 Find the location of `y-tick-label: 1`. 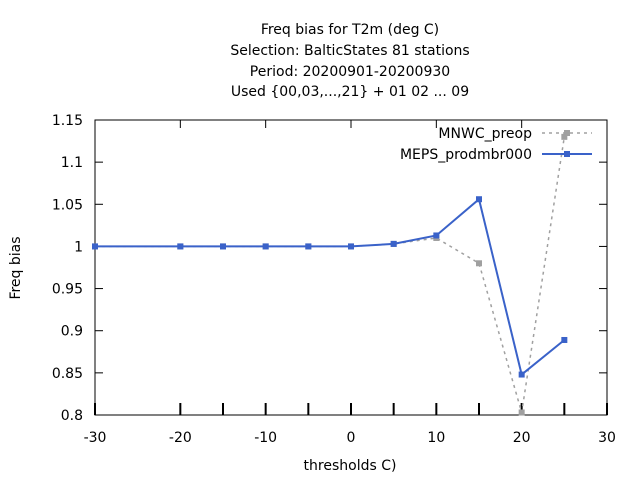

y-tick-label: 1 is located at coordinates (78, 247).